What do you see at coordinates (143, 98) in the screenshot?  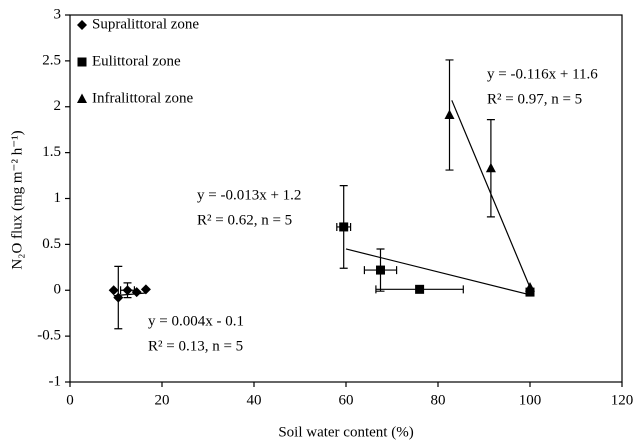 I see `legend-label: Infralittoral zone` at bounding box center [143, 98].